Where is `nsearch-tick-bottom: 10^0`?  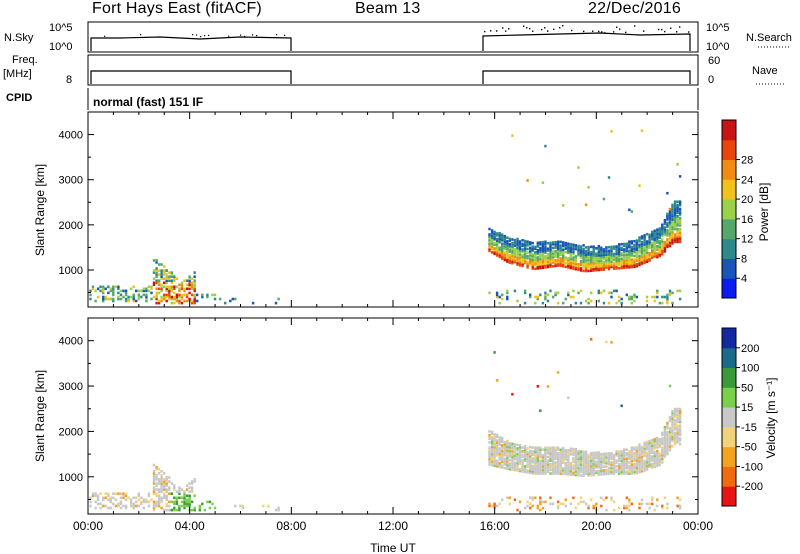
nsearch-tick-bottom: 10^0 is located at coordinates (718, 47).